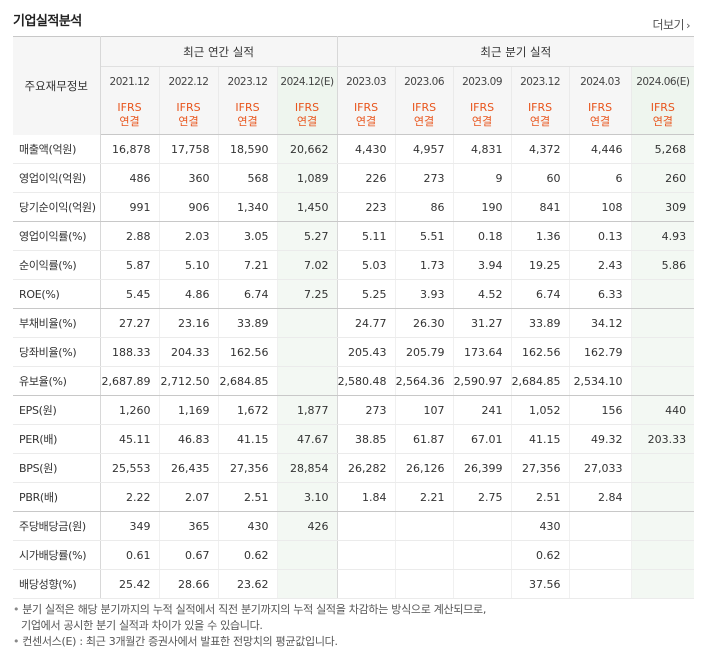 This screenshot has width=704, height=661. Describe the element at coordinates (540, 236) in the screenshot. I see `table-cell: 1.36` at that location.